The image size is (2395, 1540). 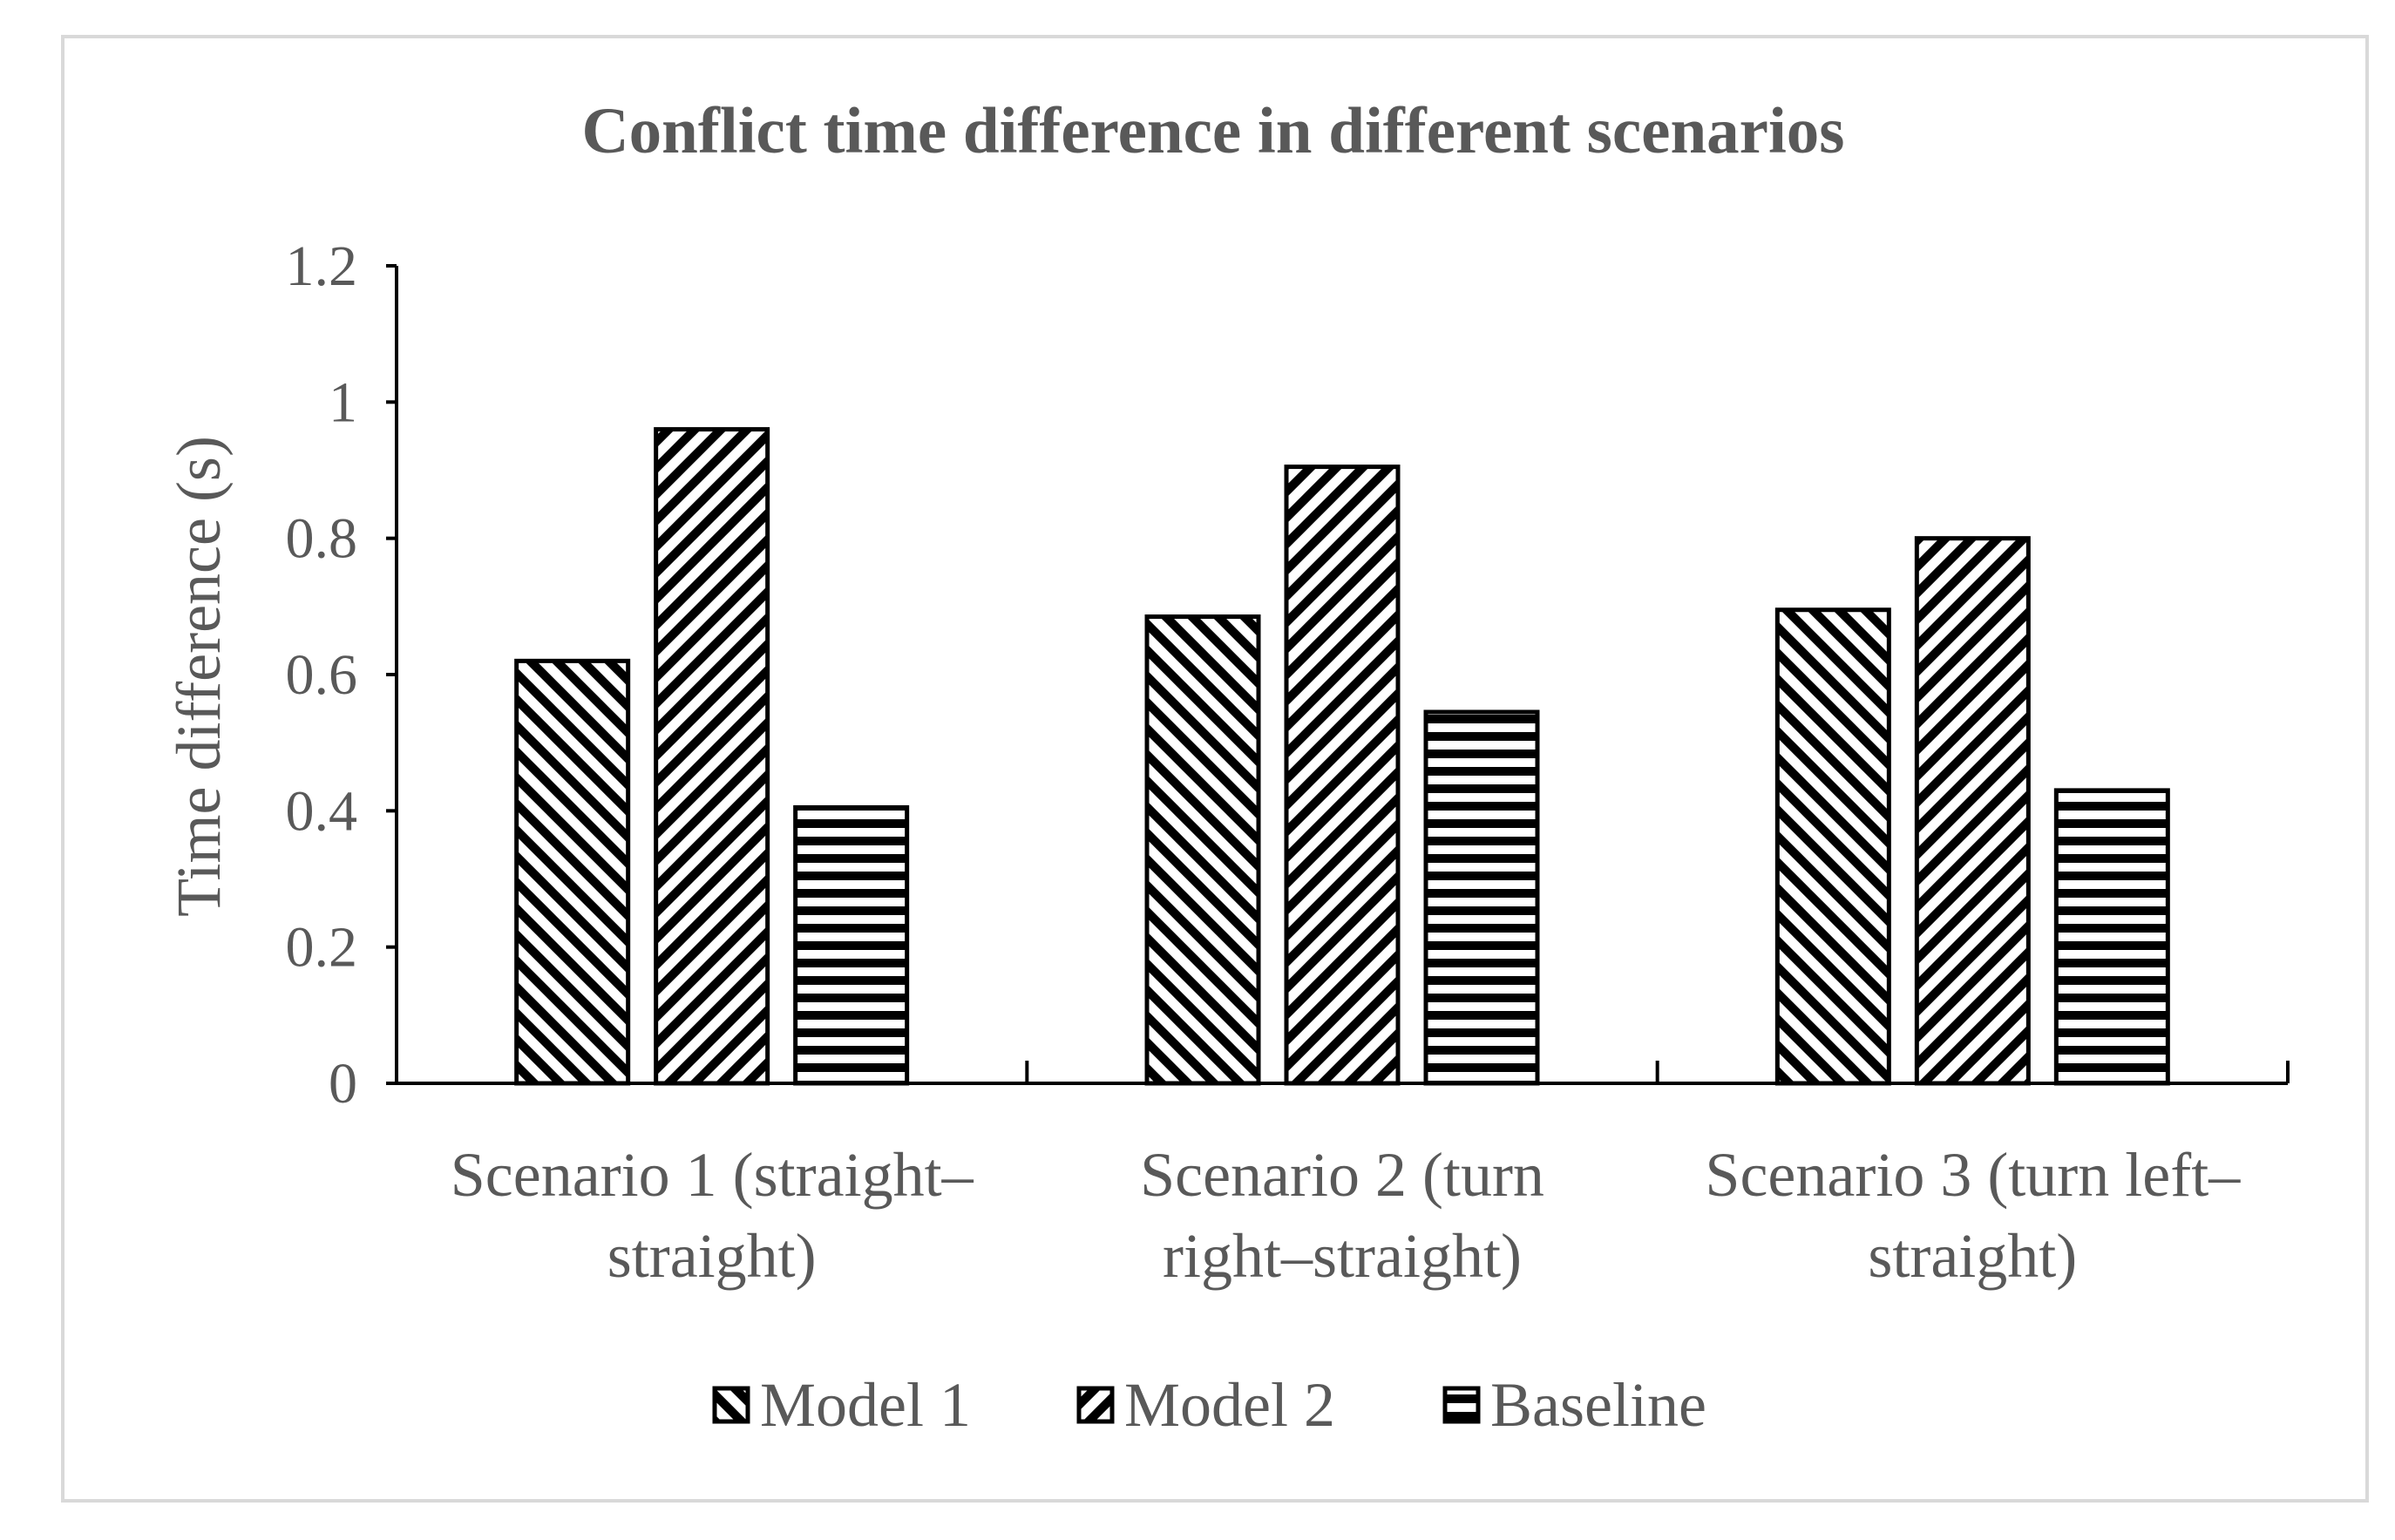 I want to click on y-tick-label: 0.6, so click(x=322, y=675).